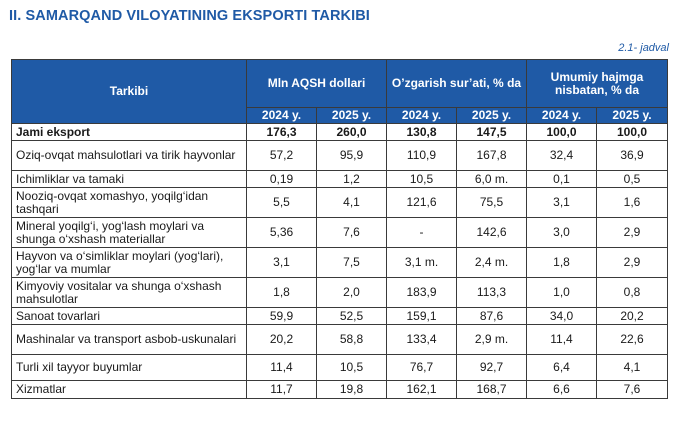 The width and height of the screenshot is (680, 421). I want to click on cell-value: 176,3, so click(281, 132).